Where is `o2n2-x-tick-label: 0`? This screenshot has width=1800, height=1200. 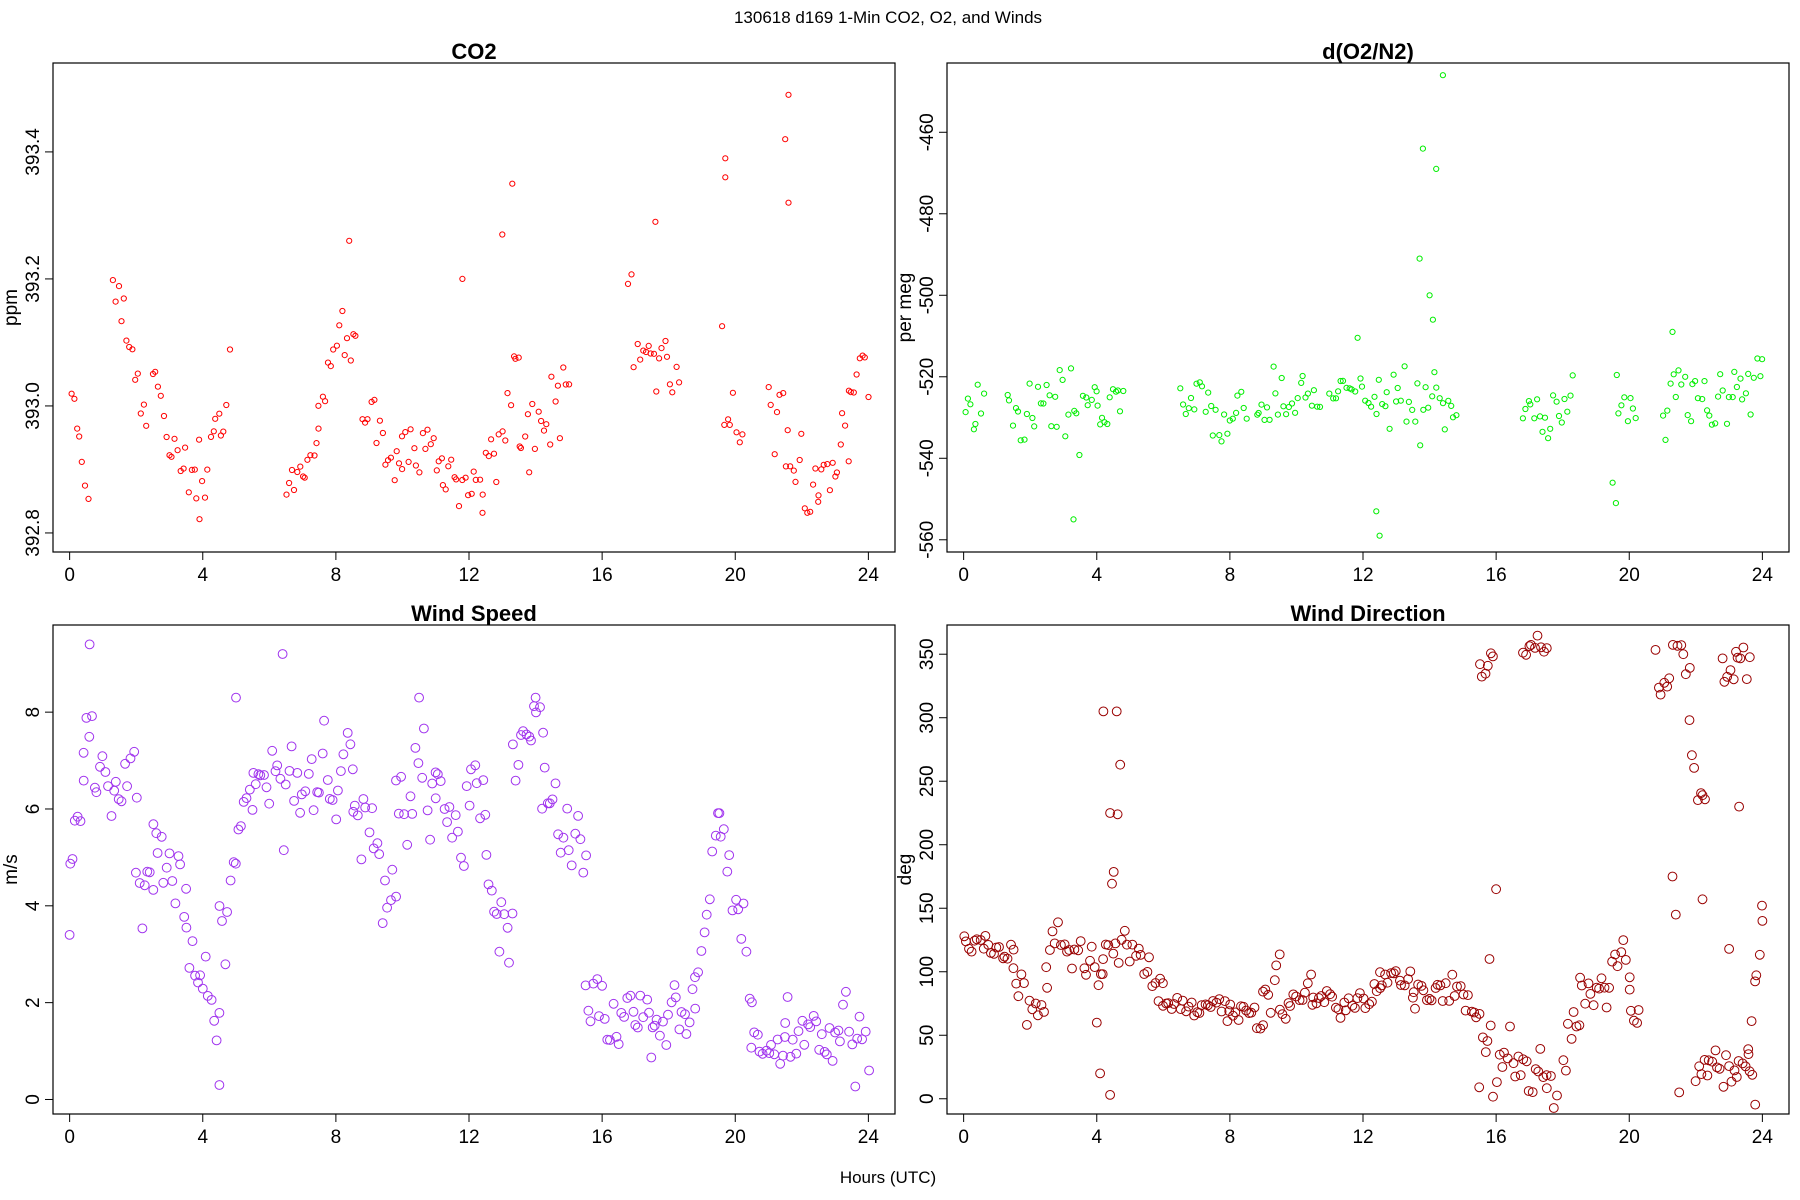
o2n2-x-tick-label: 0 is located at coordinates (963, 575).